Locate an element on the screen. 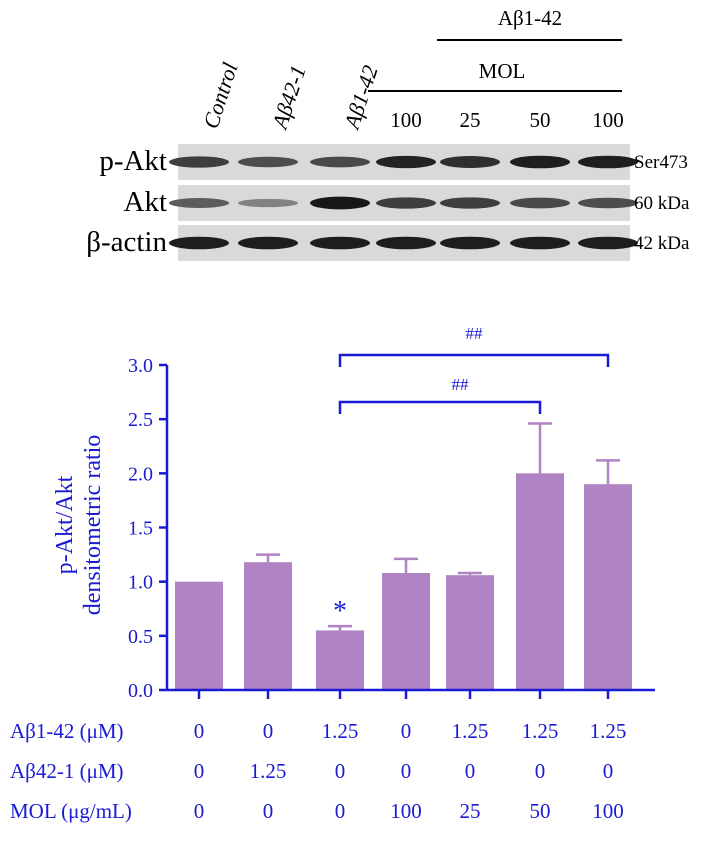  blot-size-label: 60 kDa is located at coordinates (662, 203).